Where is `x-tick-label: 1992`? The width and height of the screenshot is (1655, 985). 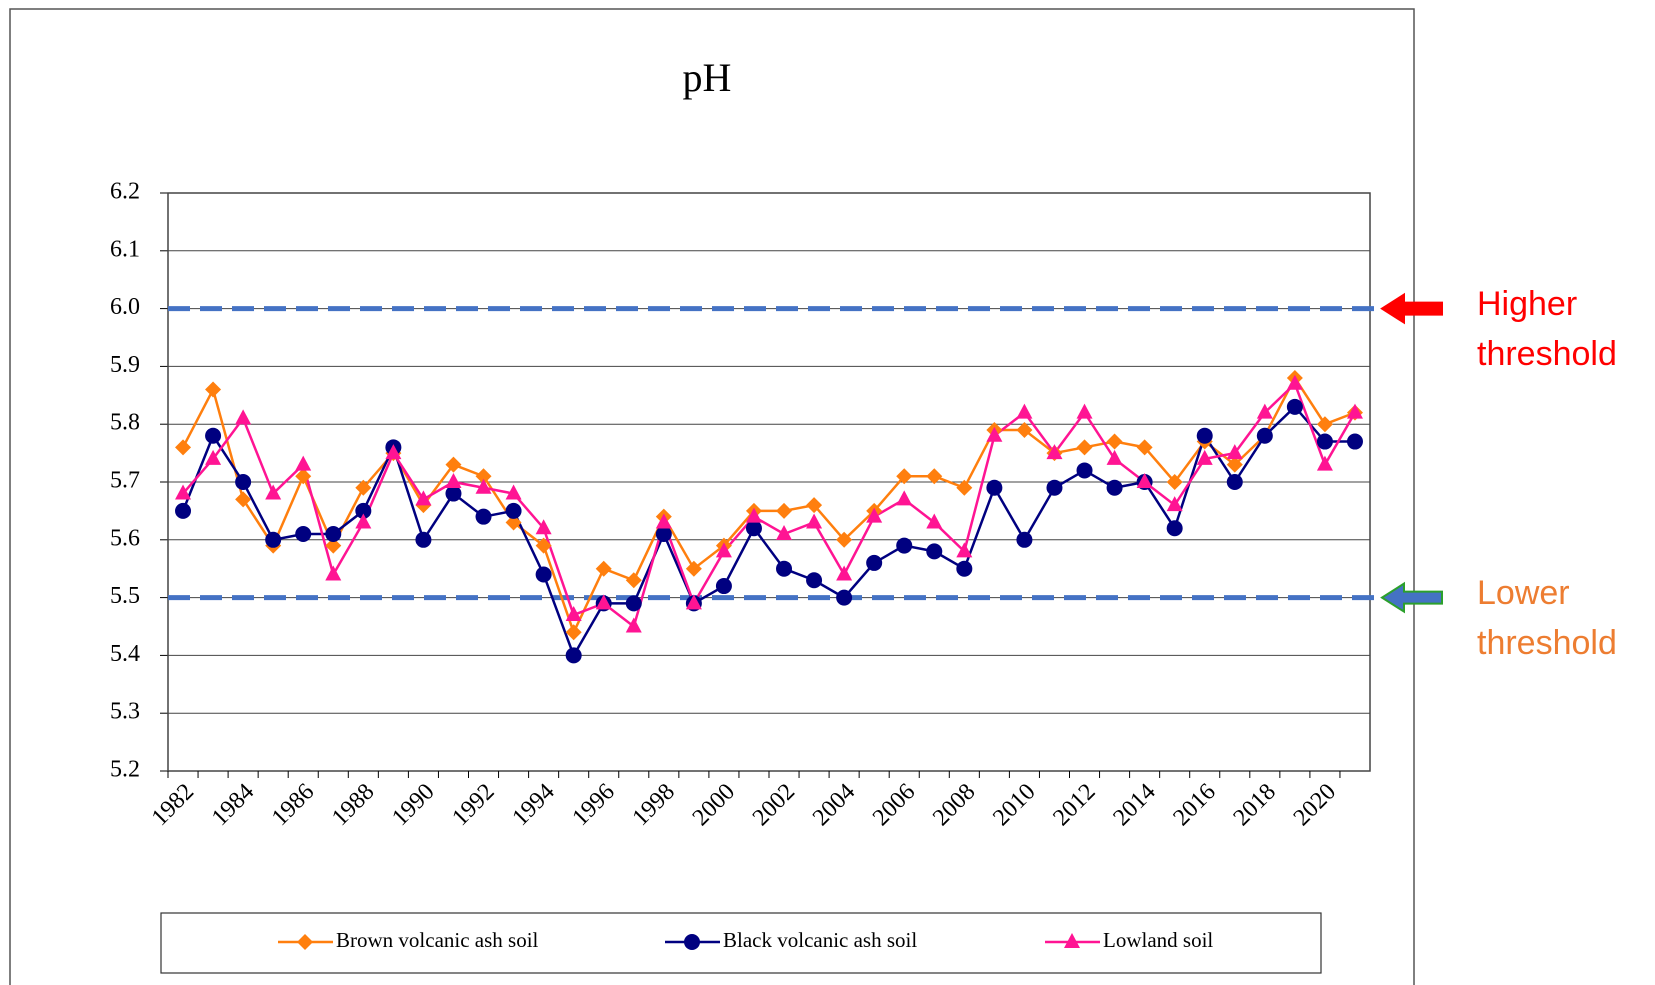 x-tick-label: 1992 is located at coordinates (473, 805).